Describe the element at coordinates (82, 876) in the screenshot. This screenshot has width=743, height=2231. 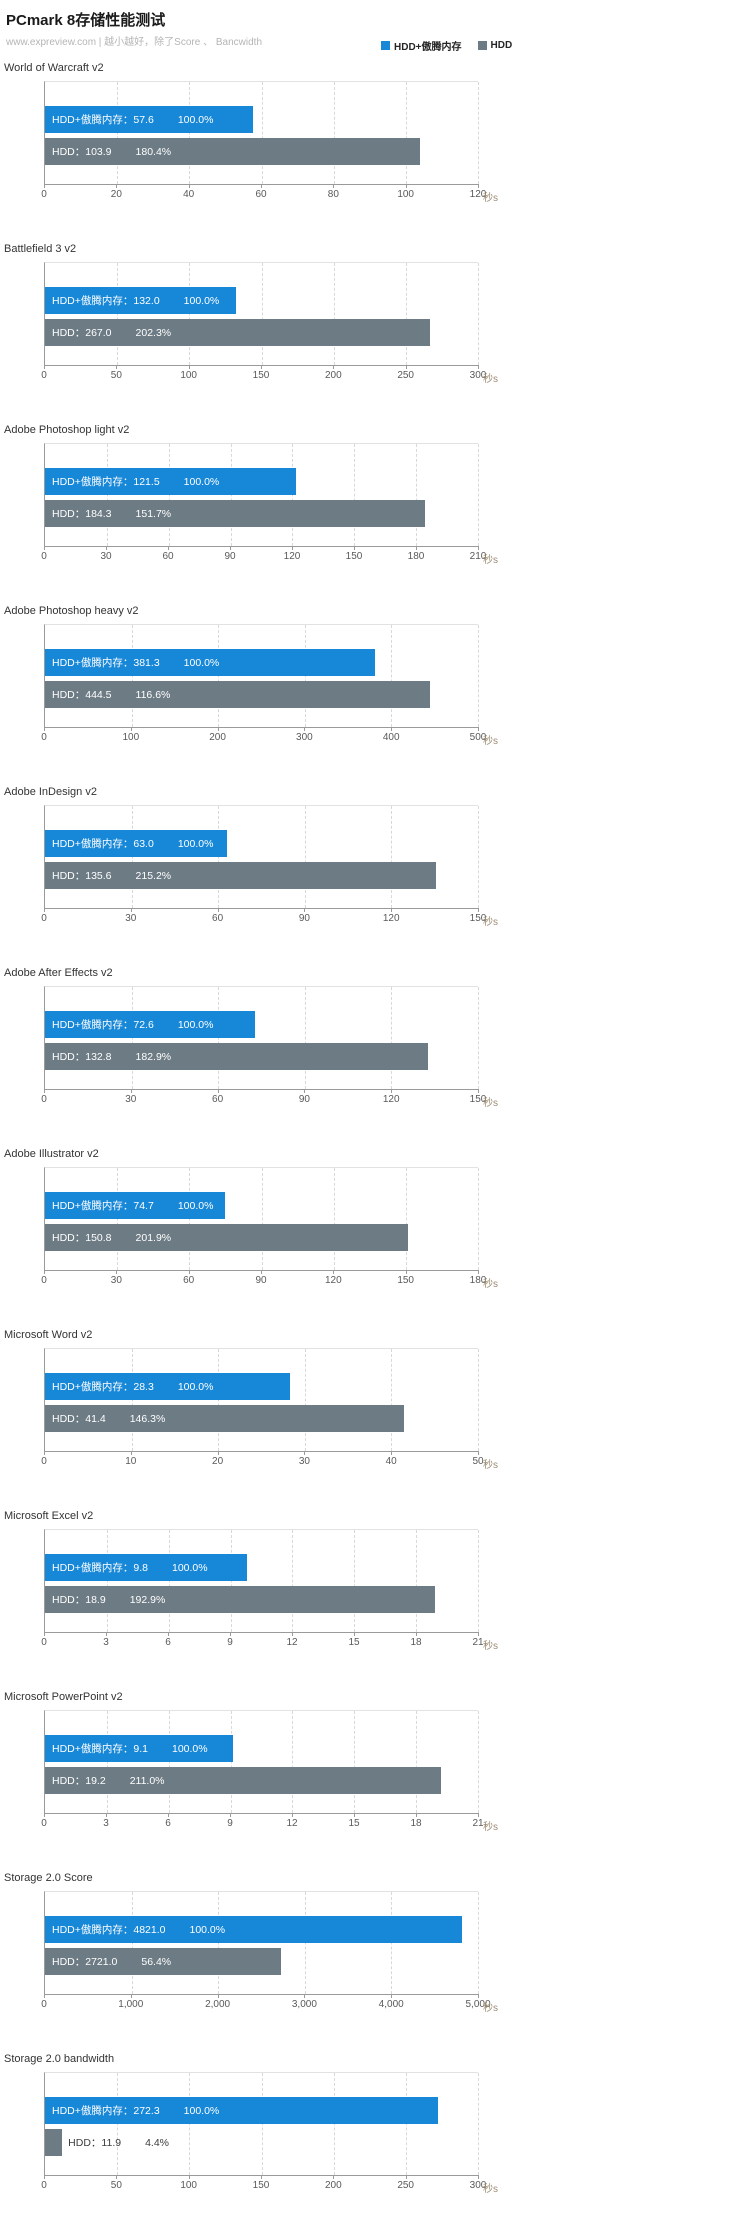
I see `bar-value-label: HDD：135.6` at that location.